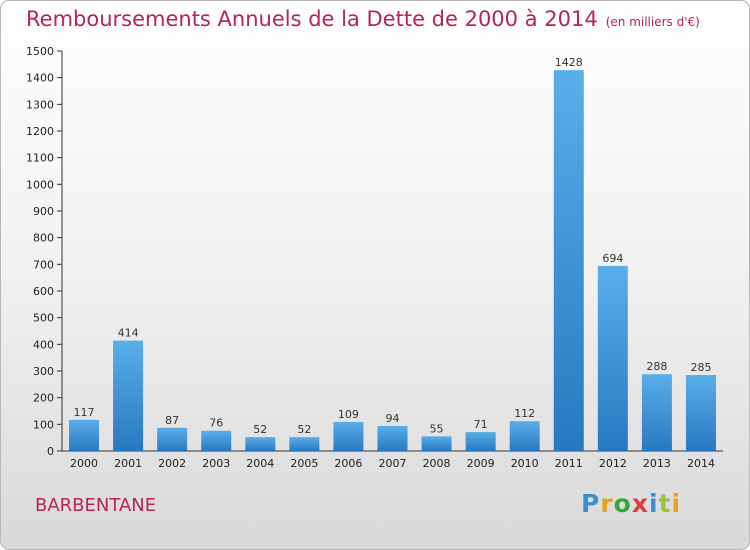 The height and width of the screenshot is (550, 750). I want to click on logo-letter: r, so click(607, 503).